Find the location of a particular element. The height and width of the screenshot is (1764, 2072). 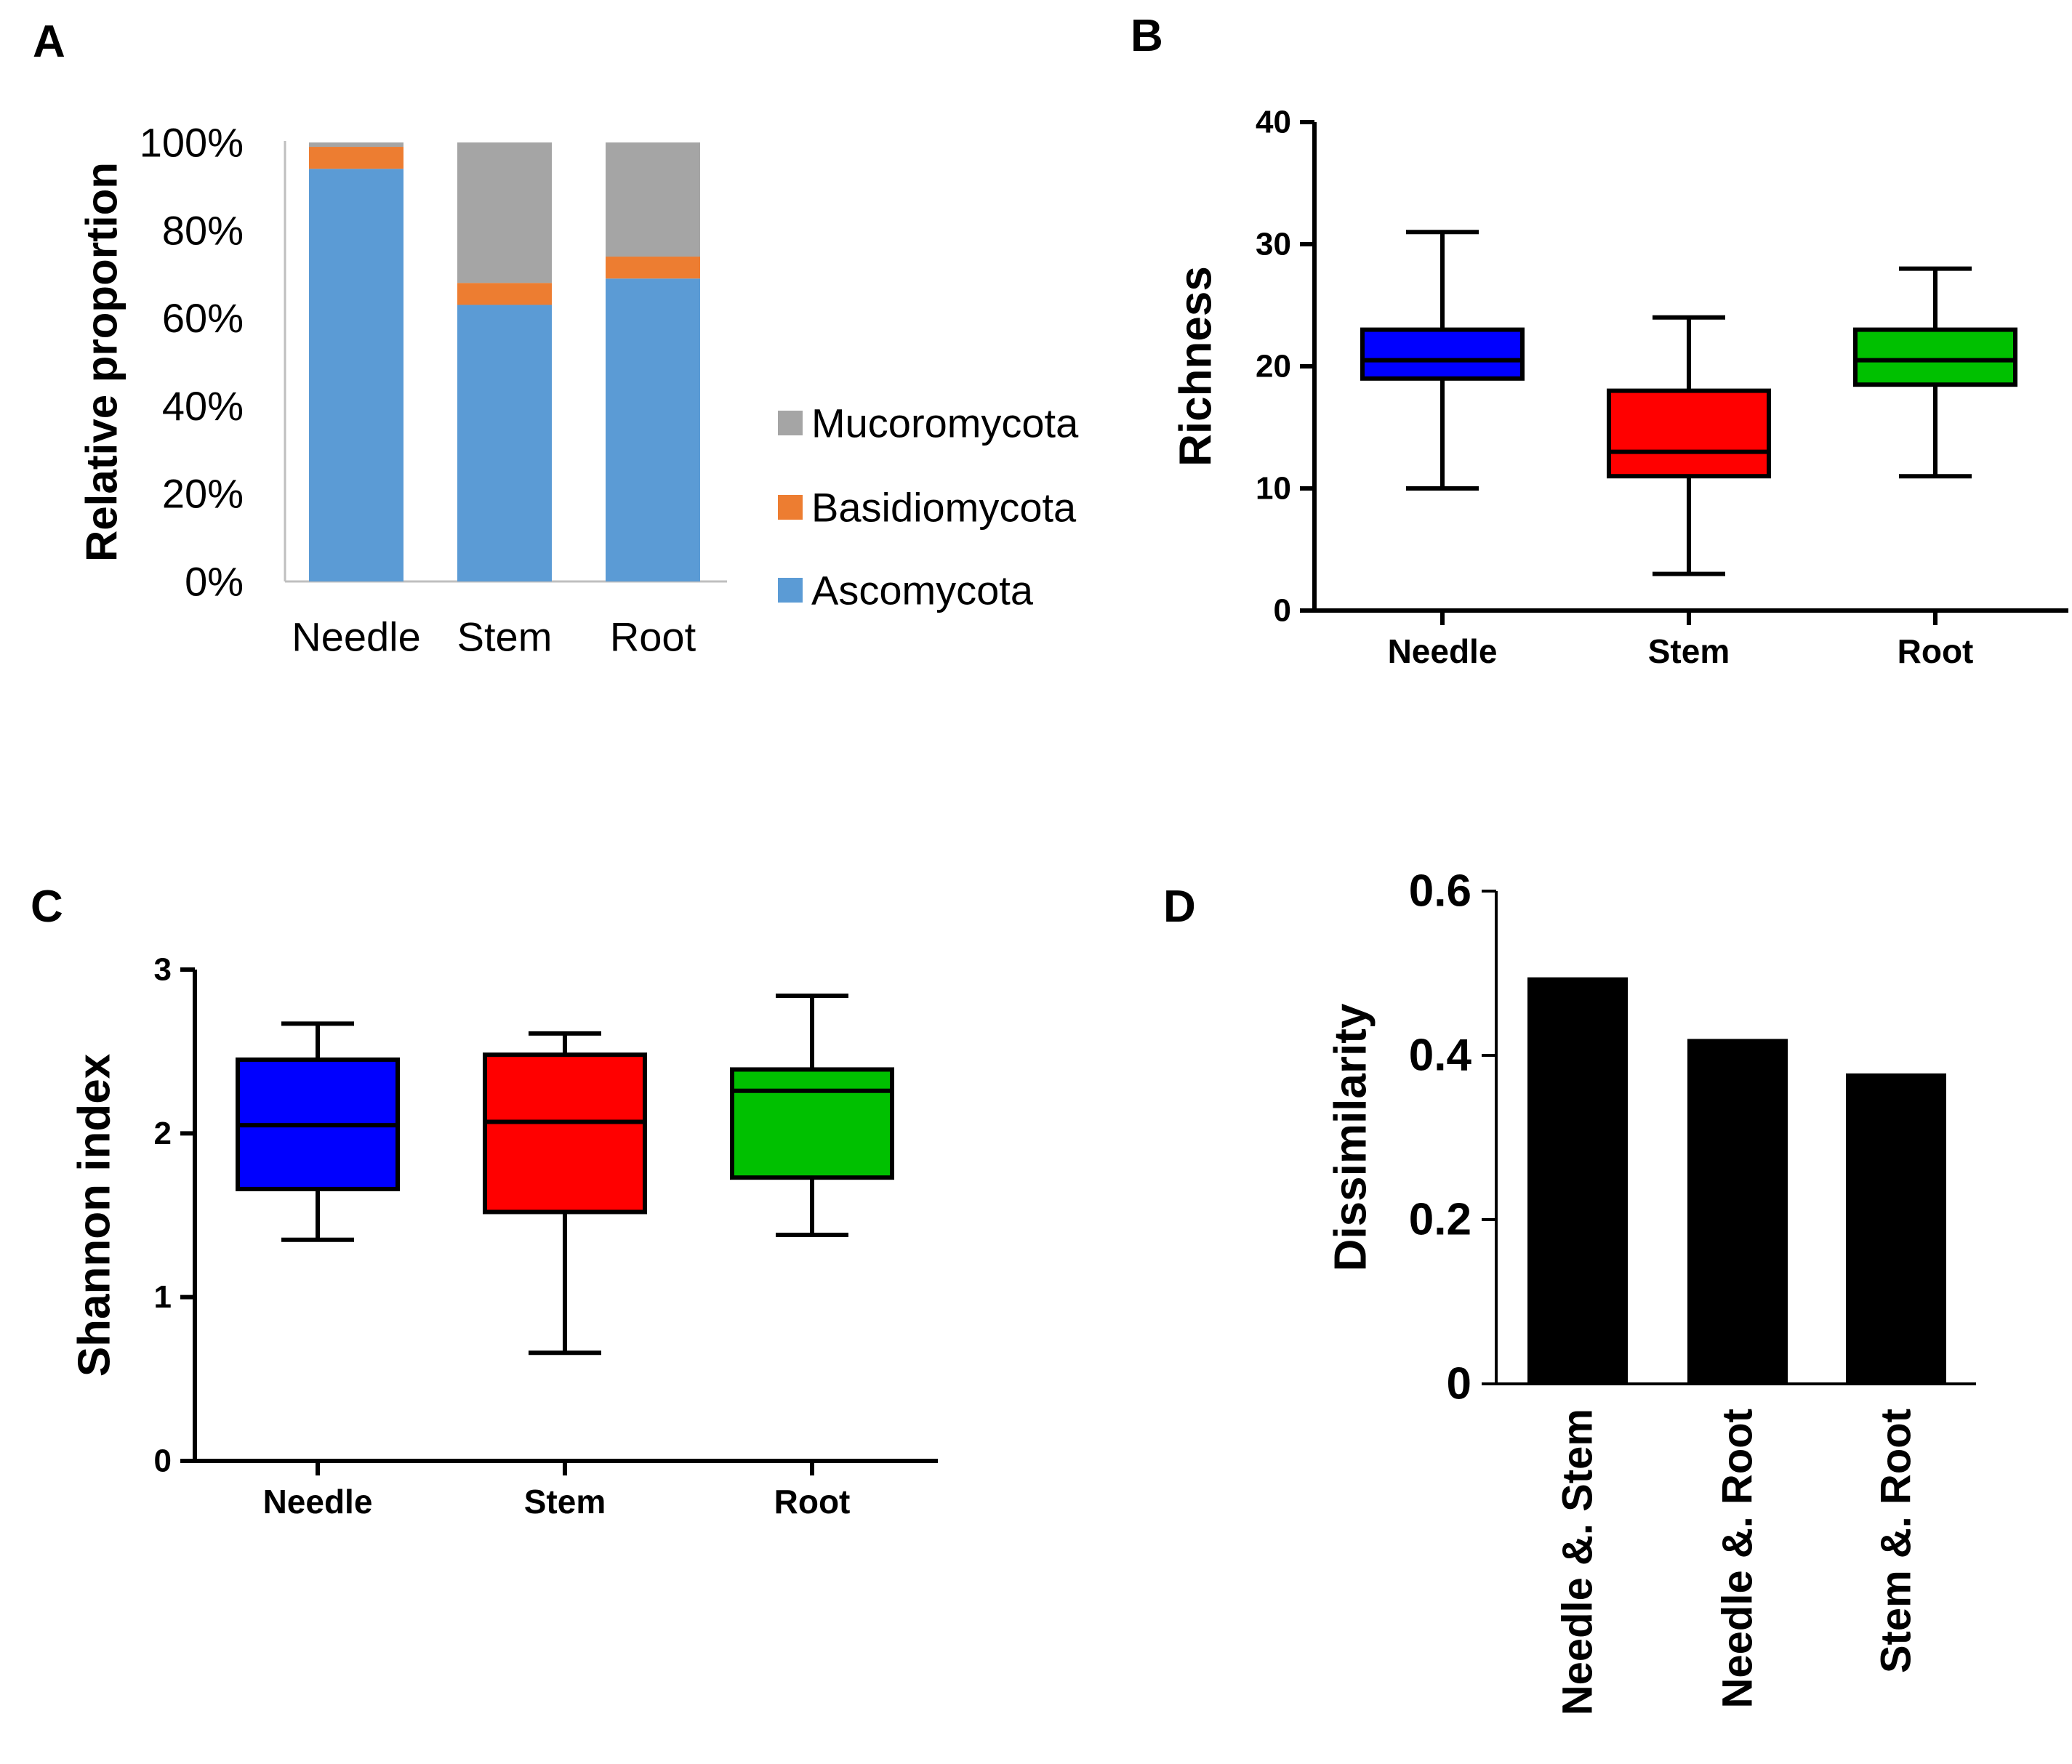

legend-entry: Basidiomycota is located at coordinates (944, 508).